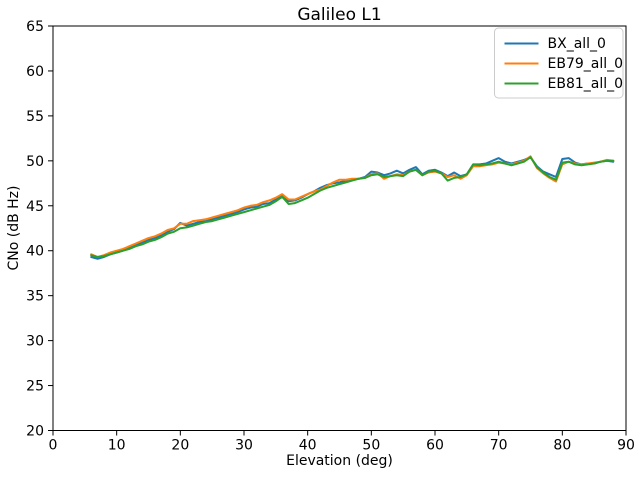 The image size is (640, 480). I want to click on x-tick-label: 70, so click(499, 446).